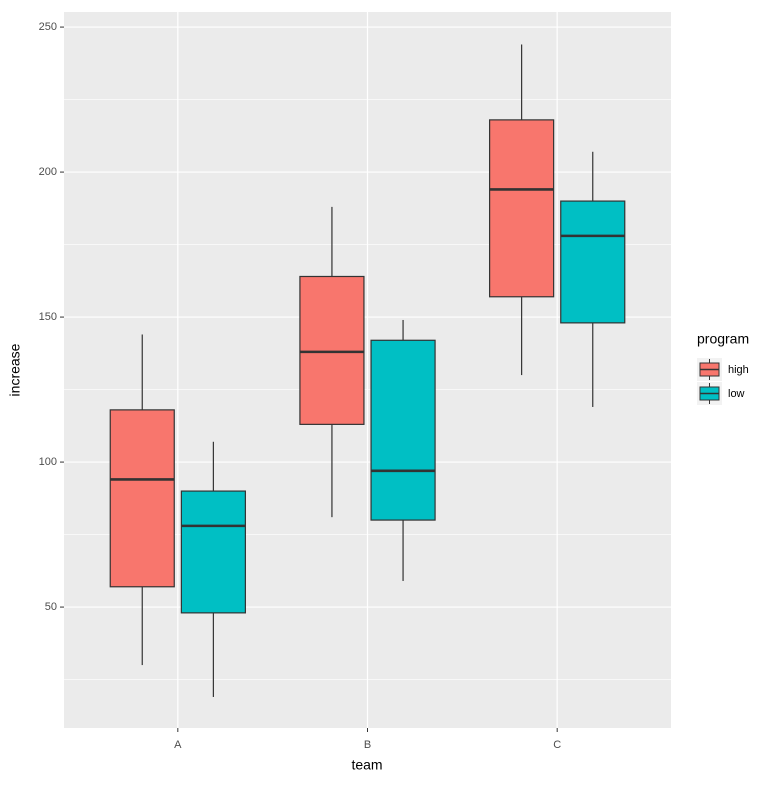  Describe the element at coordinates (557, 745) in the screenshot. I see `x-tick-label: C` at that location.